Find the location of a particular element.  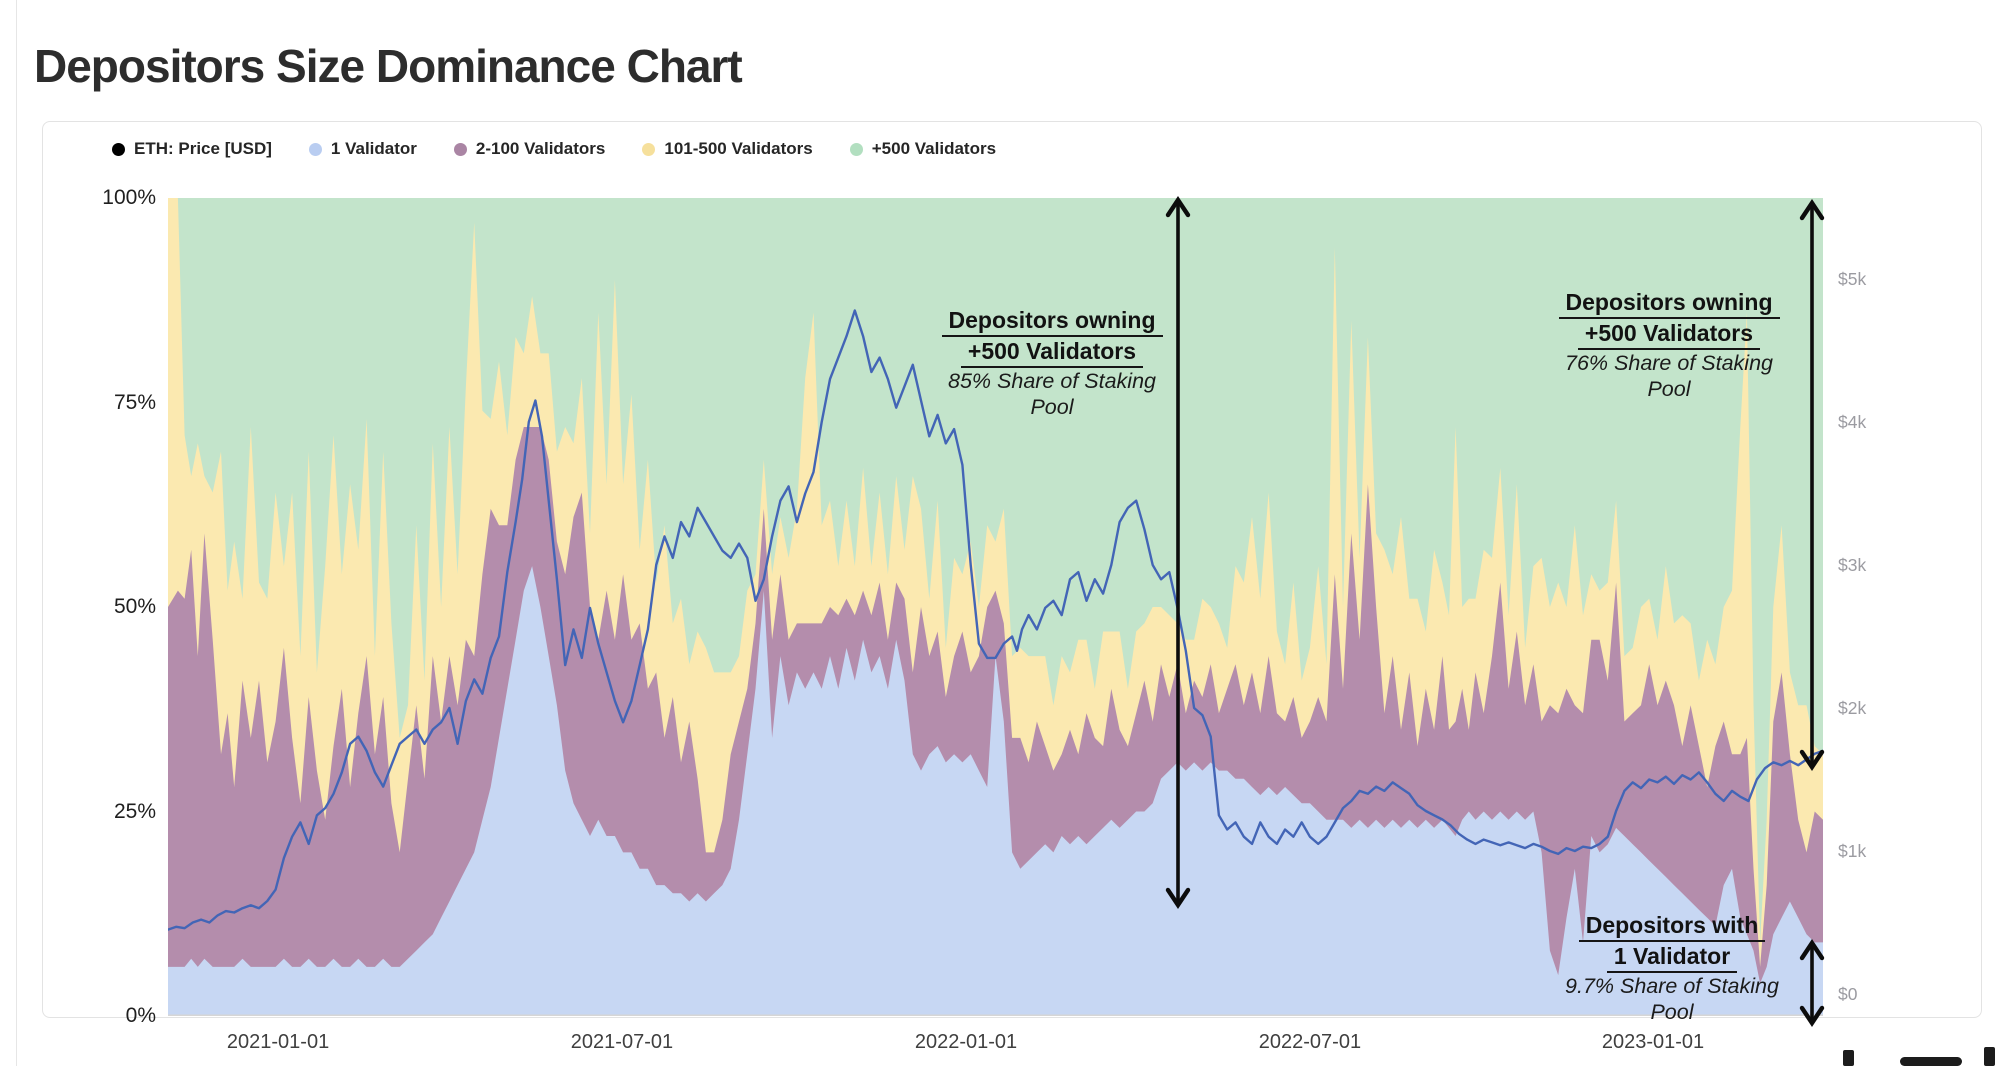

legend-label: 2-100 Validators is located at coordinates (540, 148).